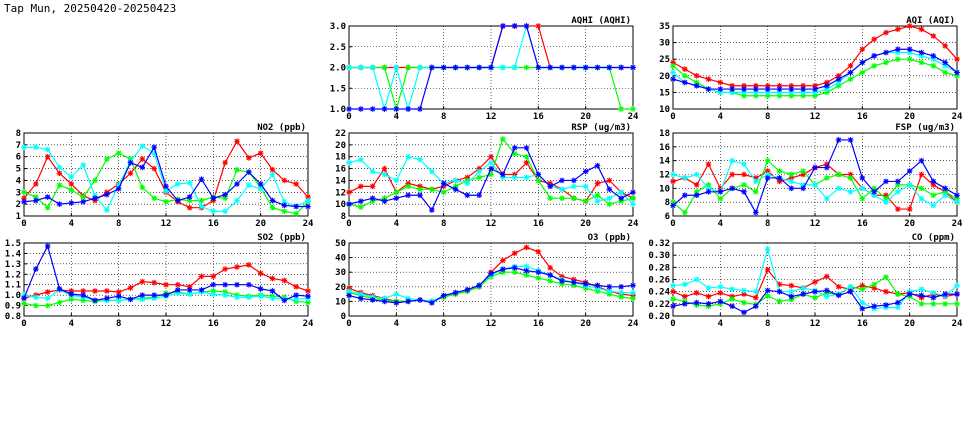 The height and width of the screenshot is (447, 975). What do you see at coordinates (930, 21) in the screenshot?
I see `chart-title: AQI (AQI)` at bounding box center [930, 21].